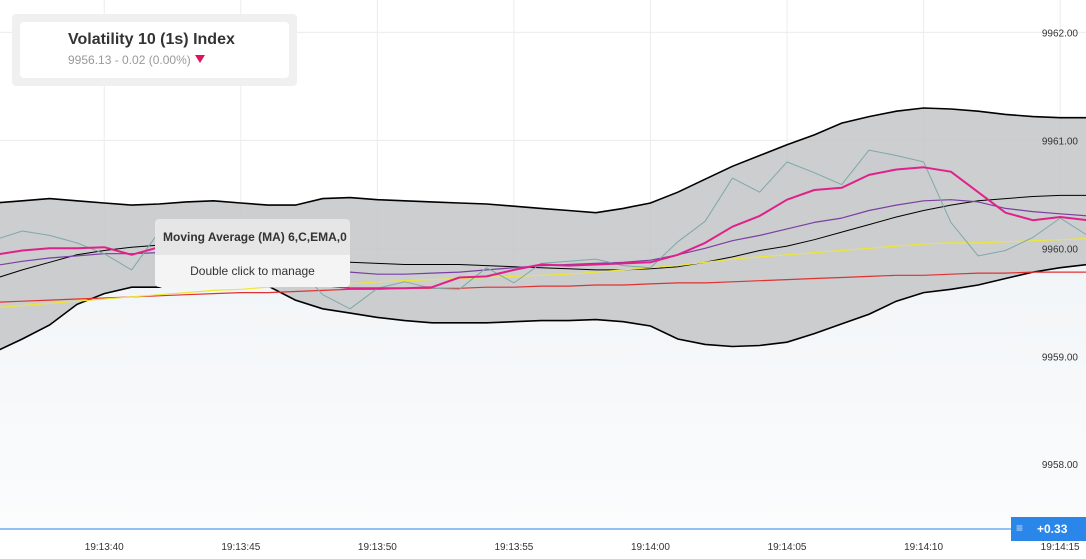 The image size is (1086, 559). Describe the element at coordinates (543, 287) in the screenshot. I see `ma-slow-red-line` at that location.